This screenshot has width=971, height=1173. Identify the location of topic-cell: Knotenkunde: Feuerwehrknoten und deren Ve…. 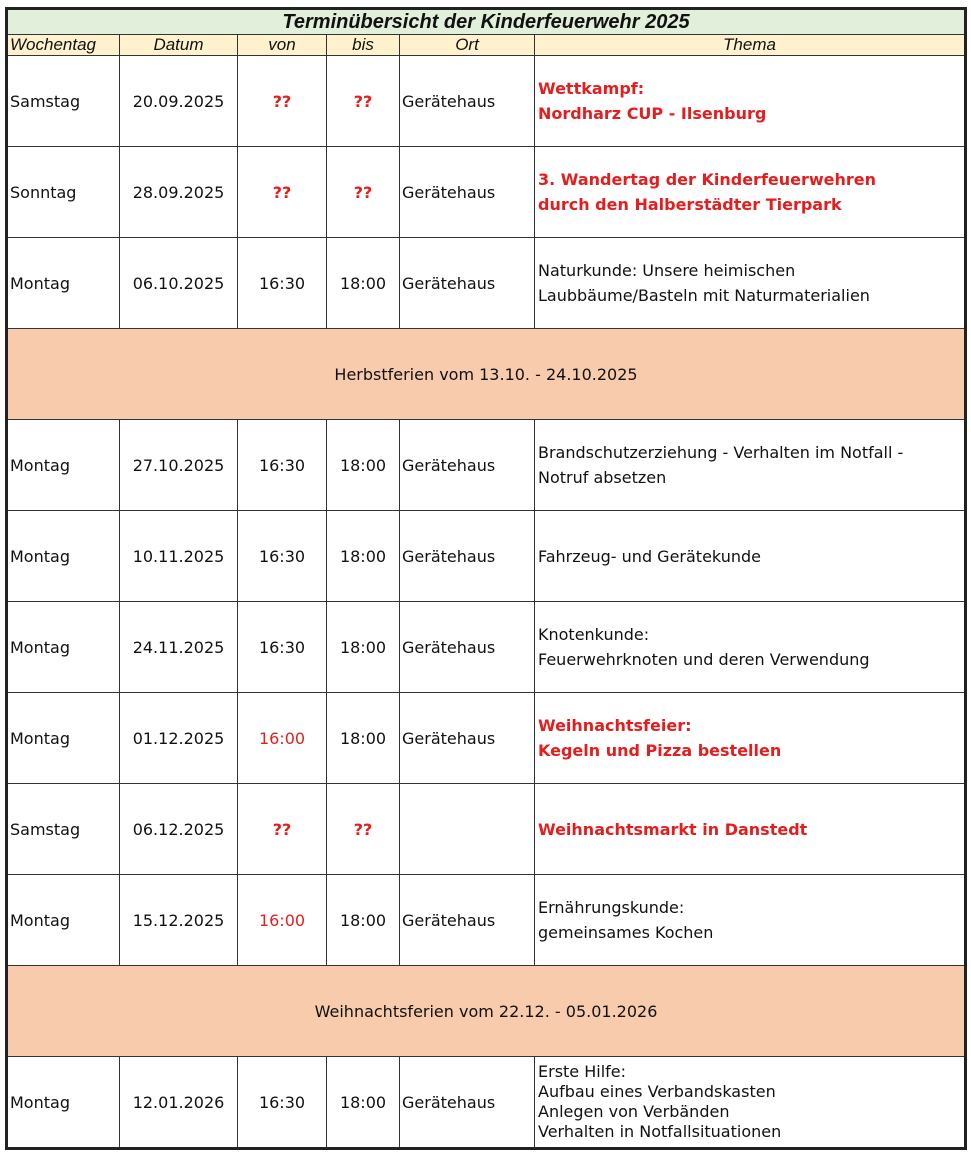
(750, 647).